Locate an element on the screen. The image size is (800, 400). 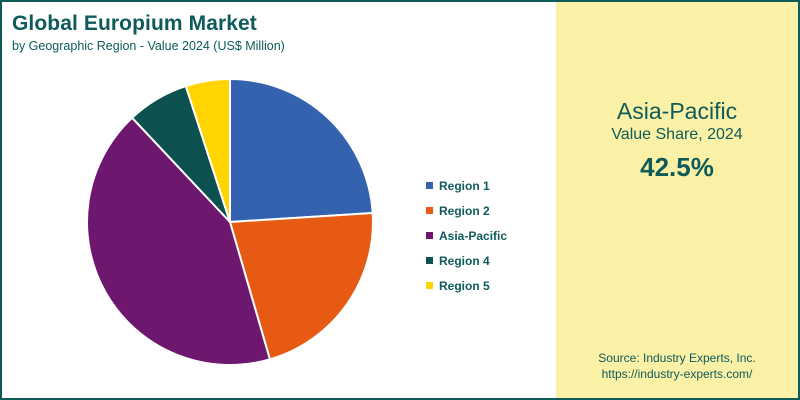
pie-slice-asia-pacific is located at coordinates (179, 241).